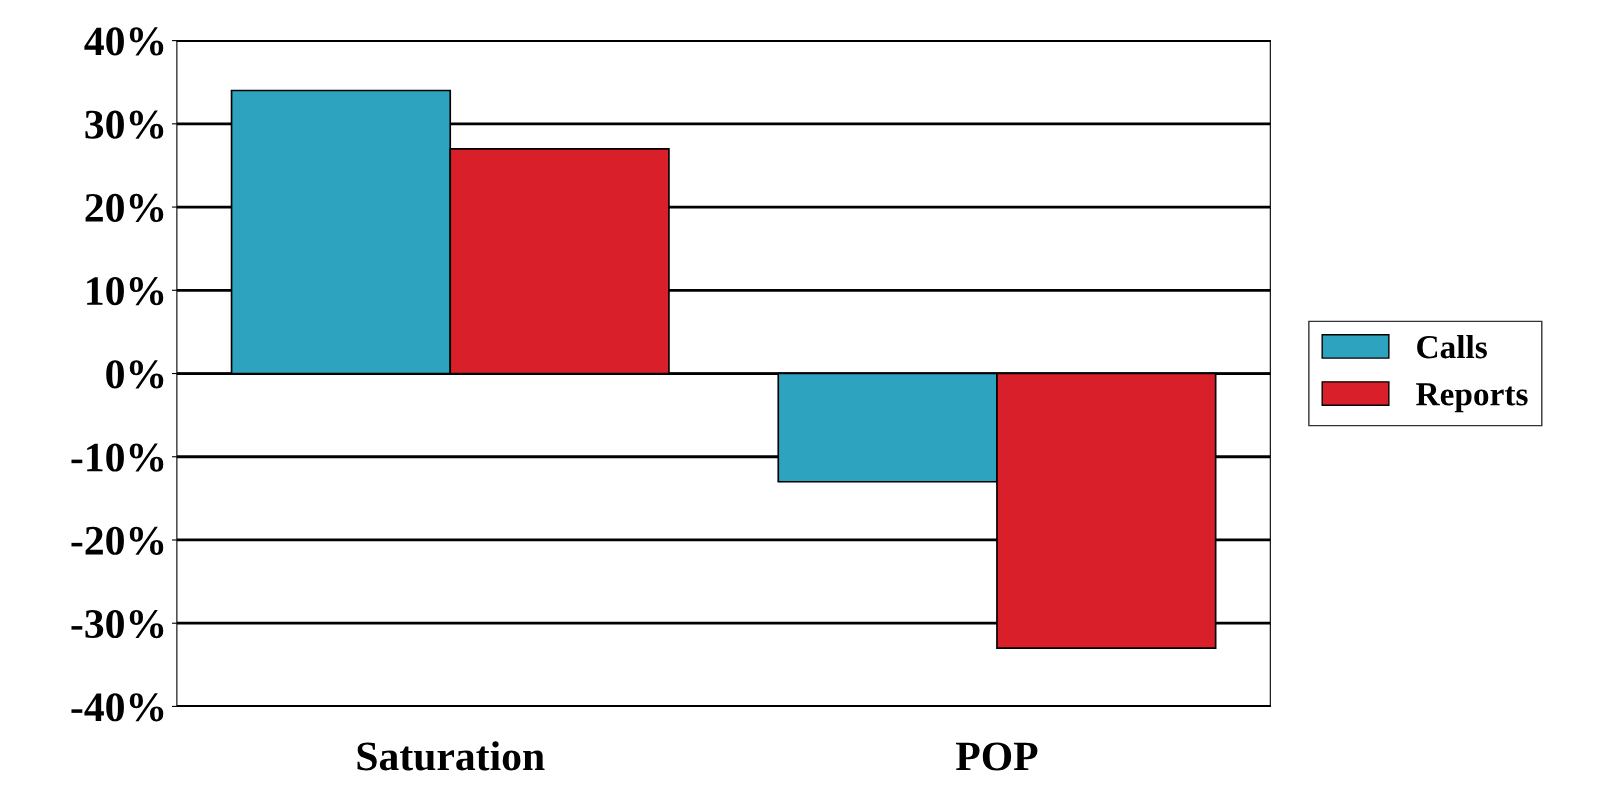  What do you see at coordinates (117, 707) in the screenshot?
I see `y-tick-label: -40%` at bounding box center [117, 707].